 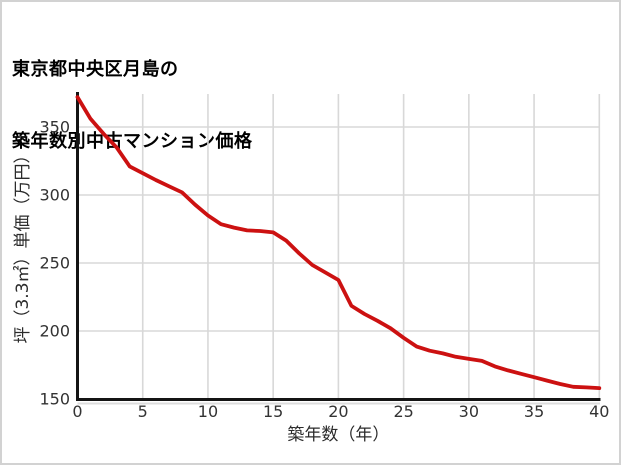 I want to click on y-tick-label: 350, so click(x=54, y=127).